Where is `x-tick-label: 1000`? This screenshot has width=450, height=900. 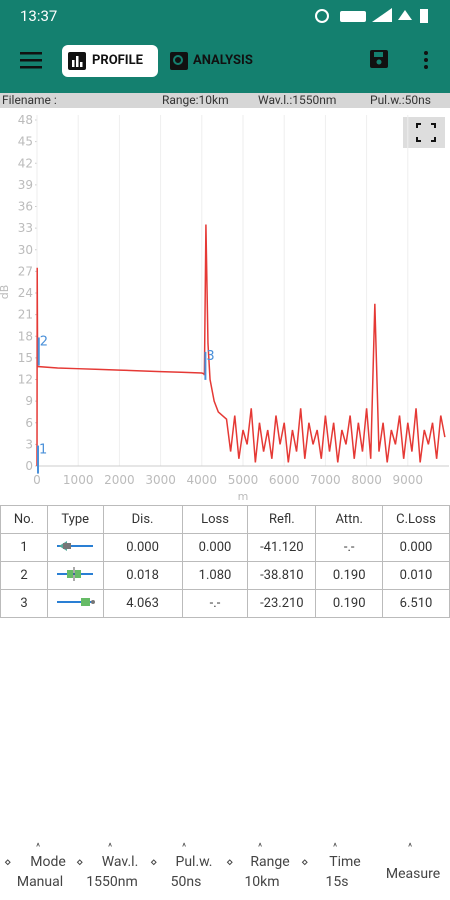
x-tick-label: 1000 is located at coordinates (78, 480).